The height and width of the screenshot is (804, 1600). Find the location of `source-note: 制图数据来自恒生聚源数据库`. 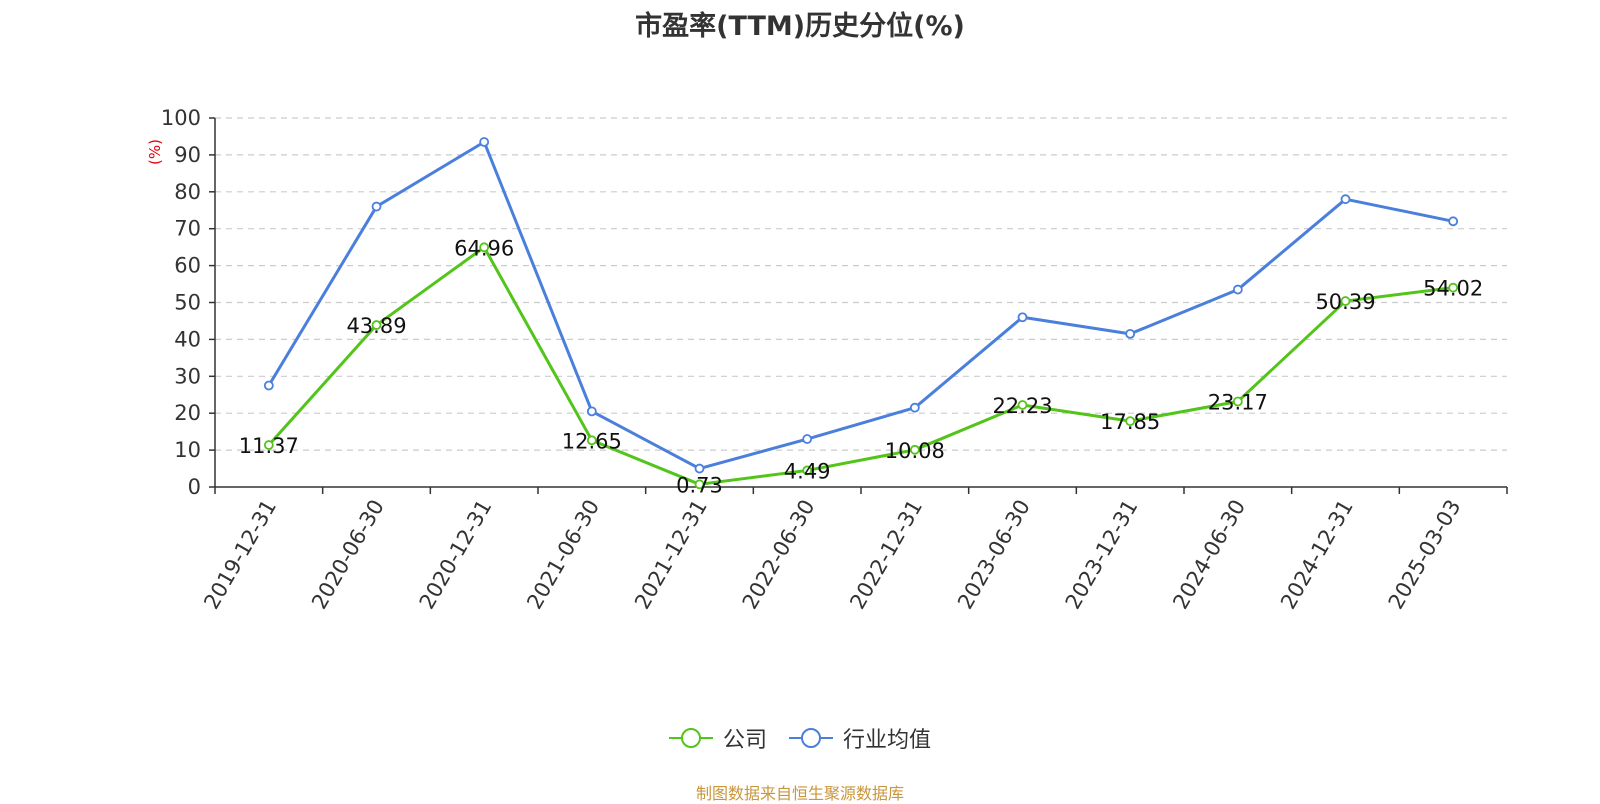

source-note: 制图数据来自恒生聚源数据库 is located at coordinates (799, 793).